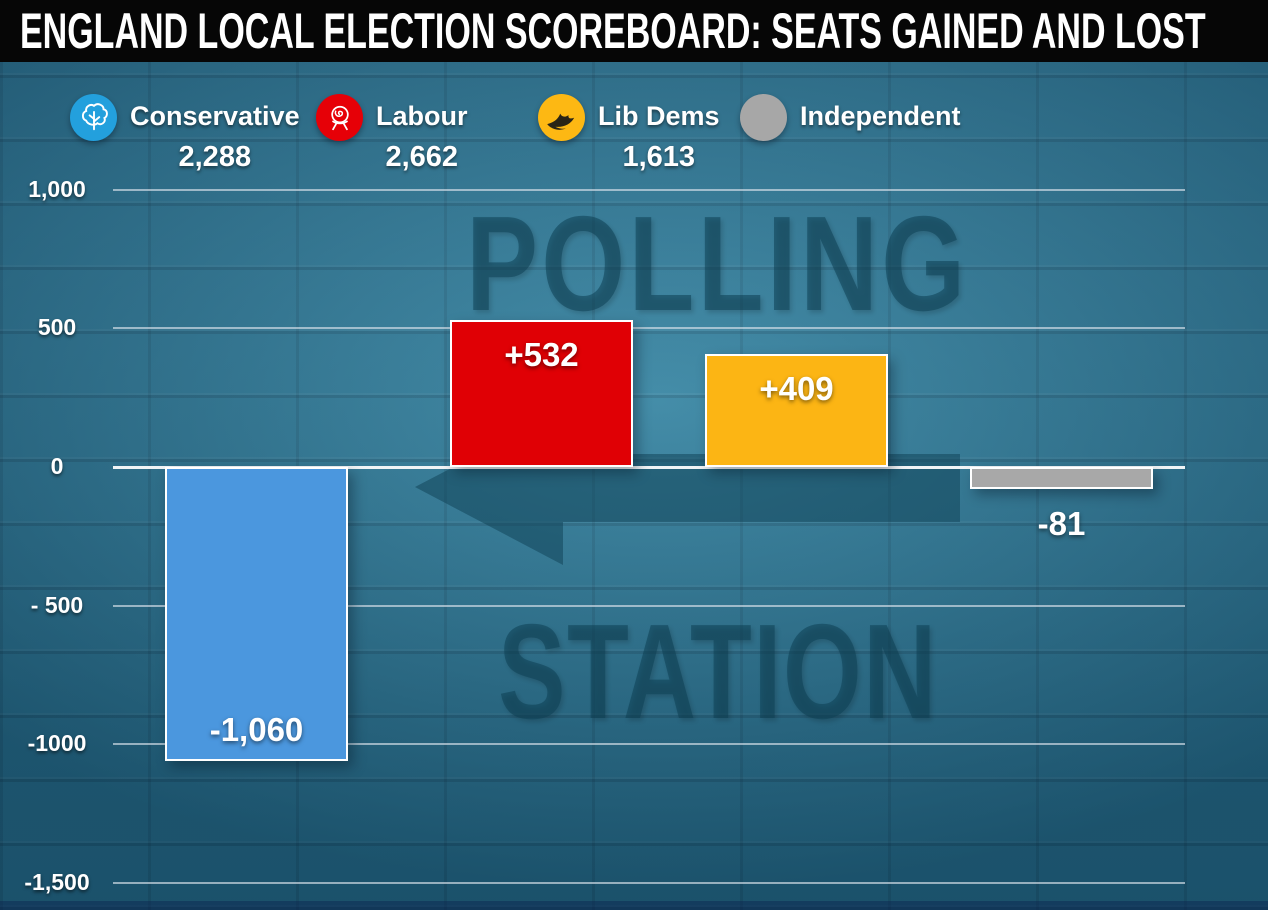 The width and height of the screenshot is (1268, 910). What do you see at coordinates (57, 327) in the screenshot?
I see `y-axis-tick-label: 500` at bounding box center [57, 327].